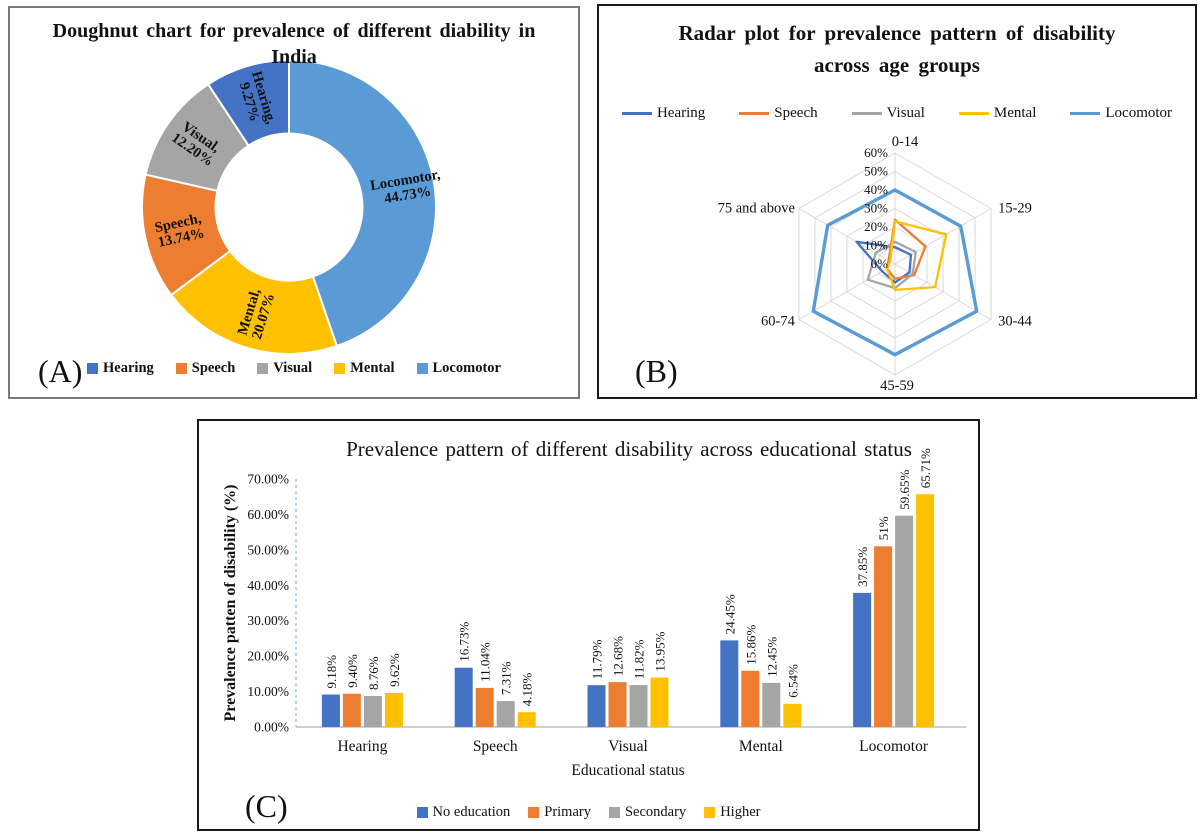 The width and height of the screenshot is (1200, 840). What do you see at coordinates (394, 670) in the screenshot?
I see `bar-value-label-hearing-higher: 9.62%` at bounding box center [394, 670].